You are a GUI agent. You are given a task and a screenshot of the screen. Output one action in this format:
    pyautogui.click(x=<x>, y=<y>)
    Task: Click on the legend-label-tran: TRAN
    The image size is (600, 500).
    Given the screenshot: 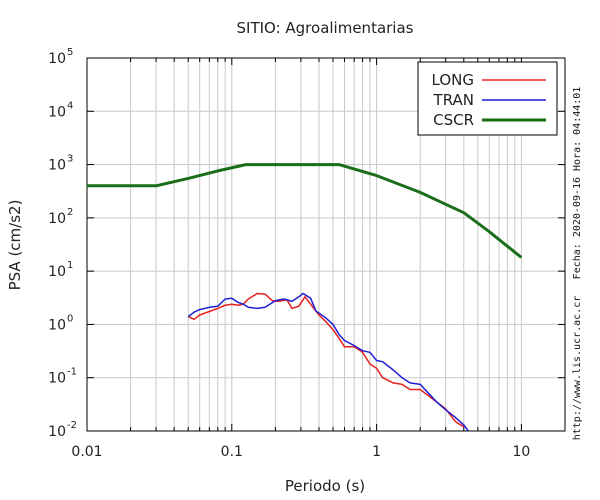 What is the action you would take?
    pyautogui.click(x=453, y=100)
    